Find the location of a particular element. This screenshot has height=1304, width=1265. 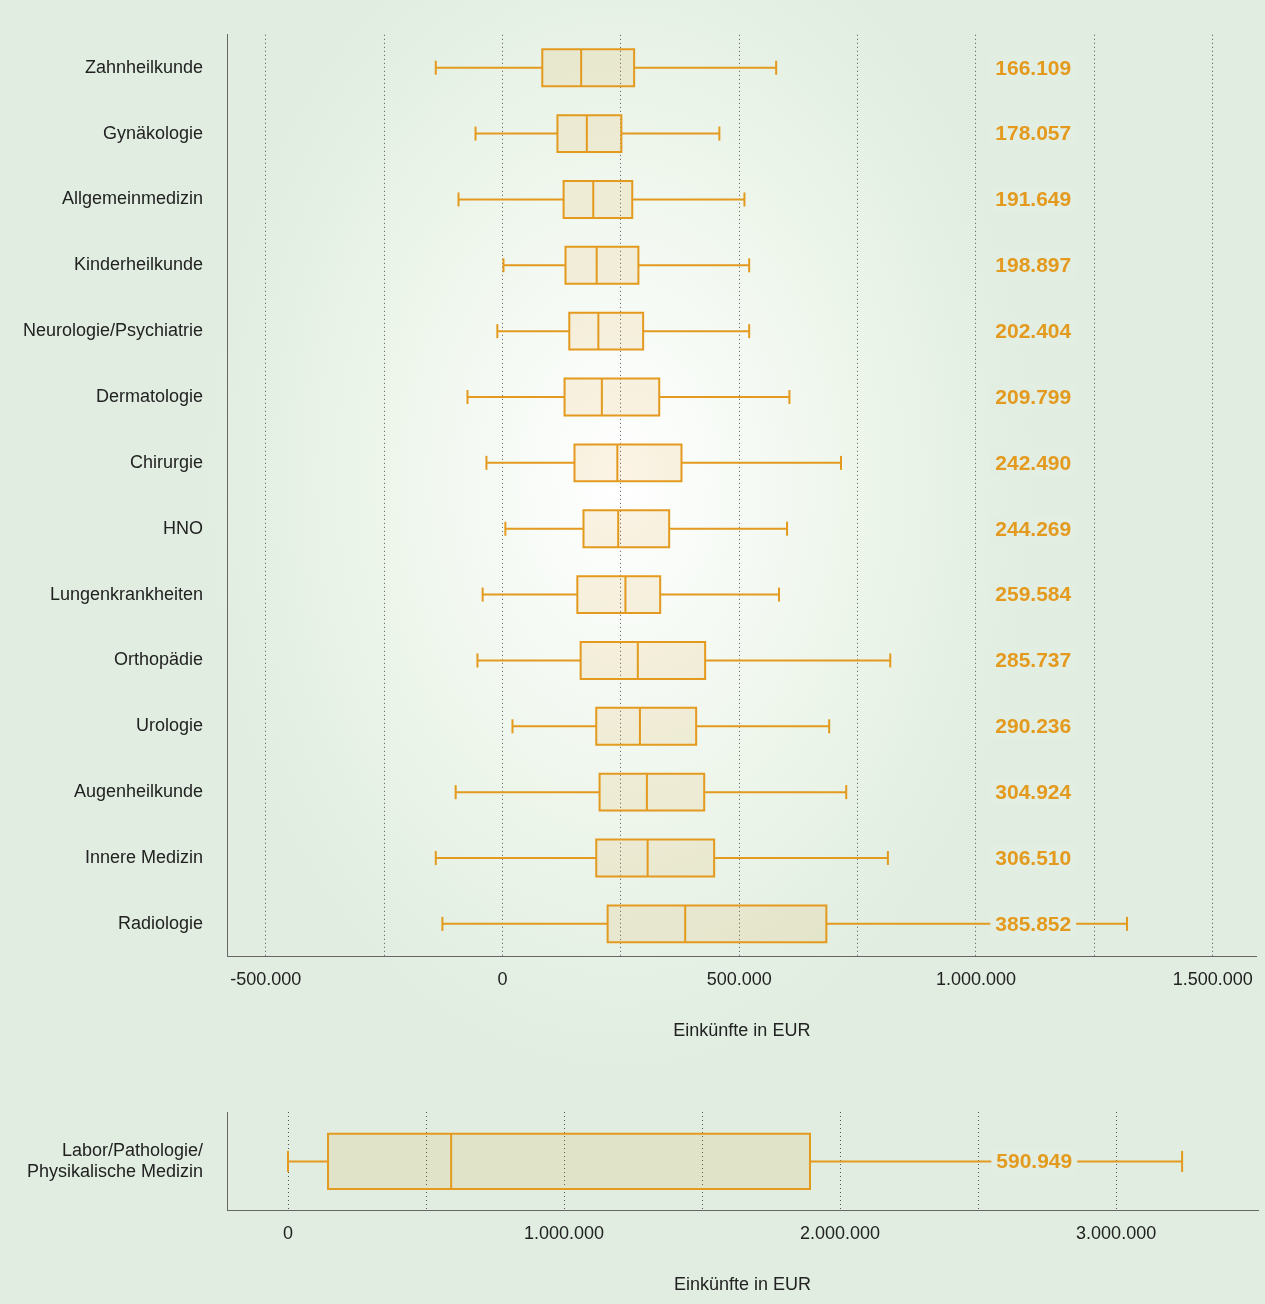

y-tick-label: Gynäkologie is located at coordinates (152, 132).